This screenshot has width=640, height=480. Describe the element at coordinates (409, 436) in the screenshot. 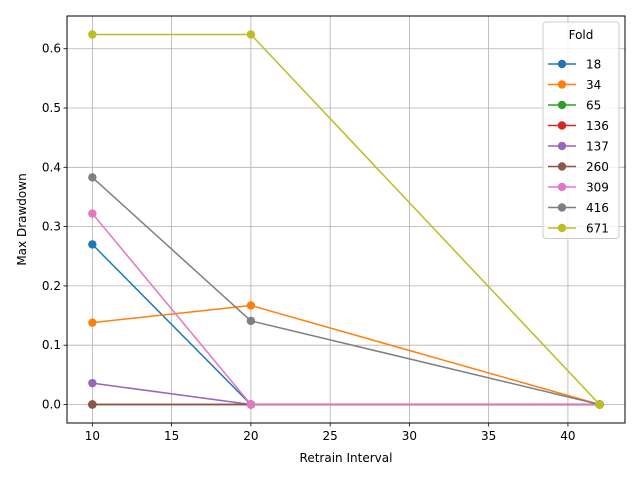

I see `x-tick-label: 30` at that location.